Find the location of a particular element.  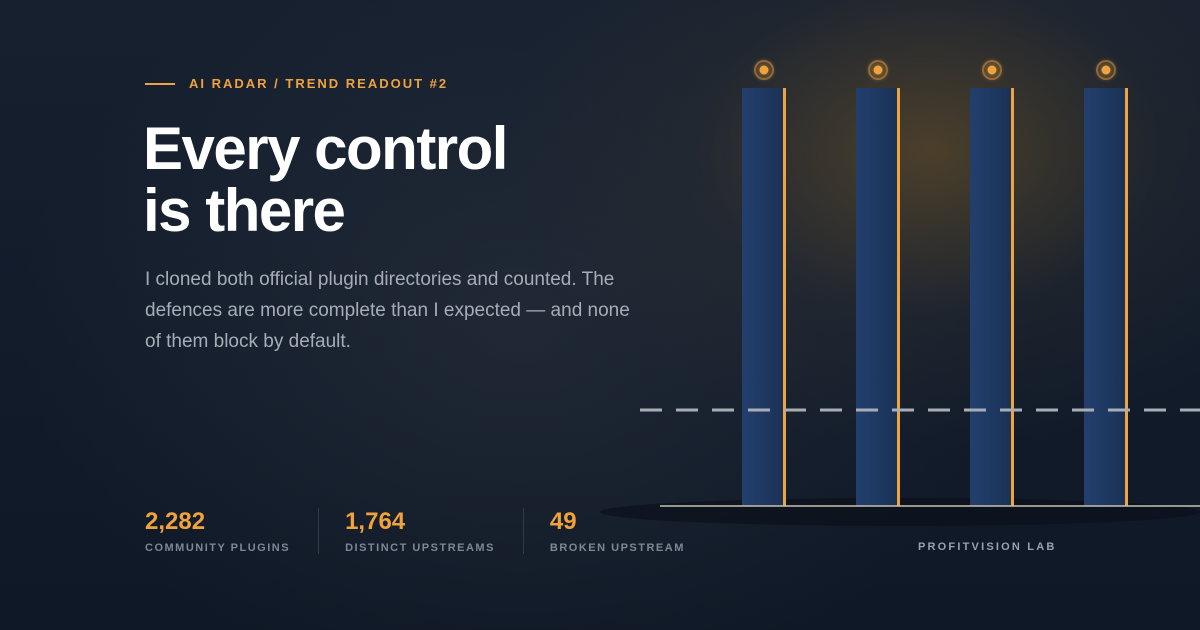

stat-broken-upstream: 49 BROKEN UPSTREAM is located at coordinates (631, 531).